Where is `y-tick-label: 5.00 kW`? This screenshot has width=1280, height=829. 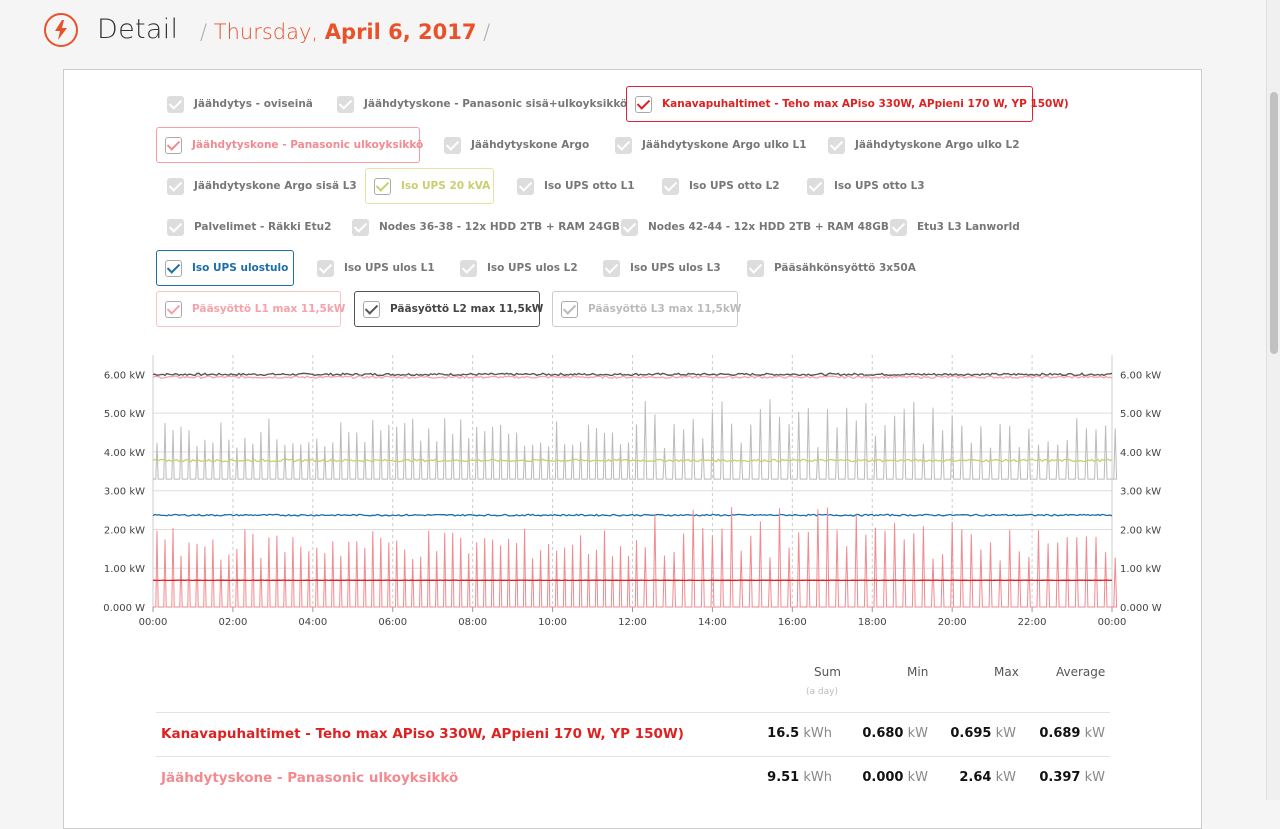 y-tick-label: 5.00 kW is located at coordinates (124, 414).